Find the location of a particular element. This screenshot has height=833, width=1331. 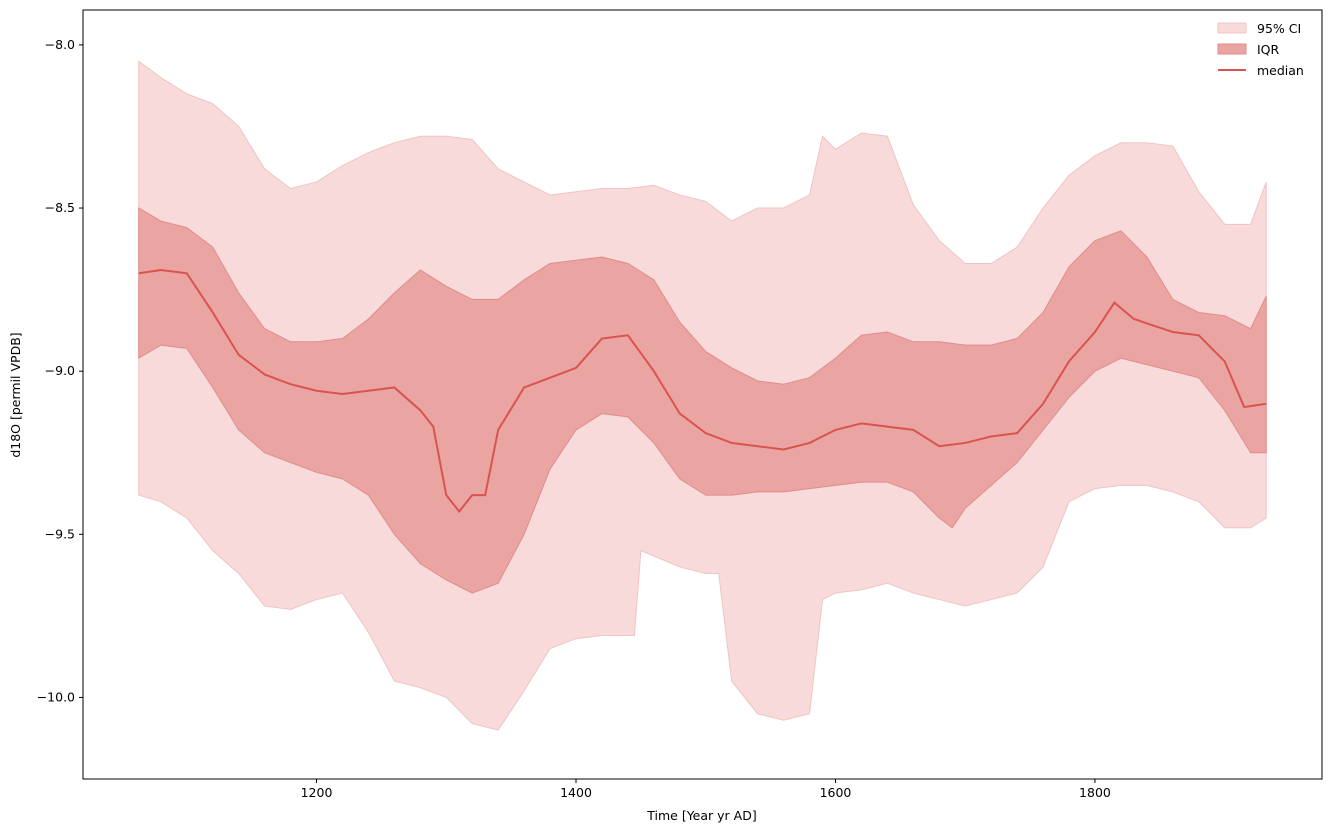

x-tick-label: 1200 is located at coordinates (317, 792).